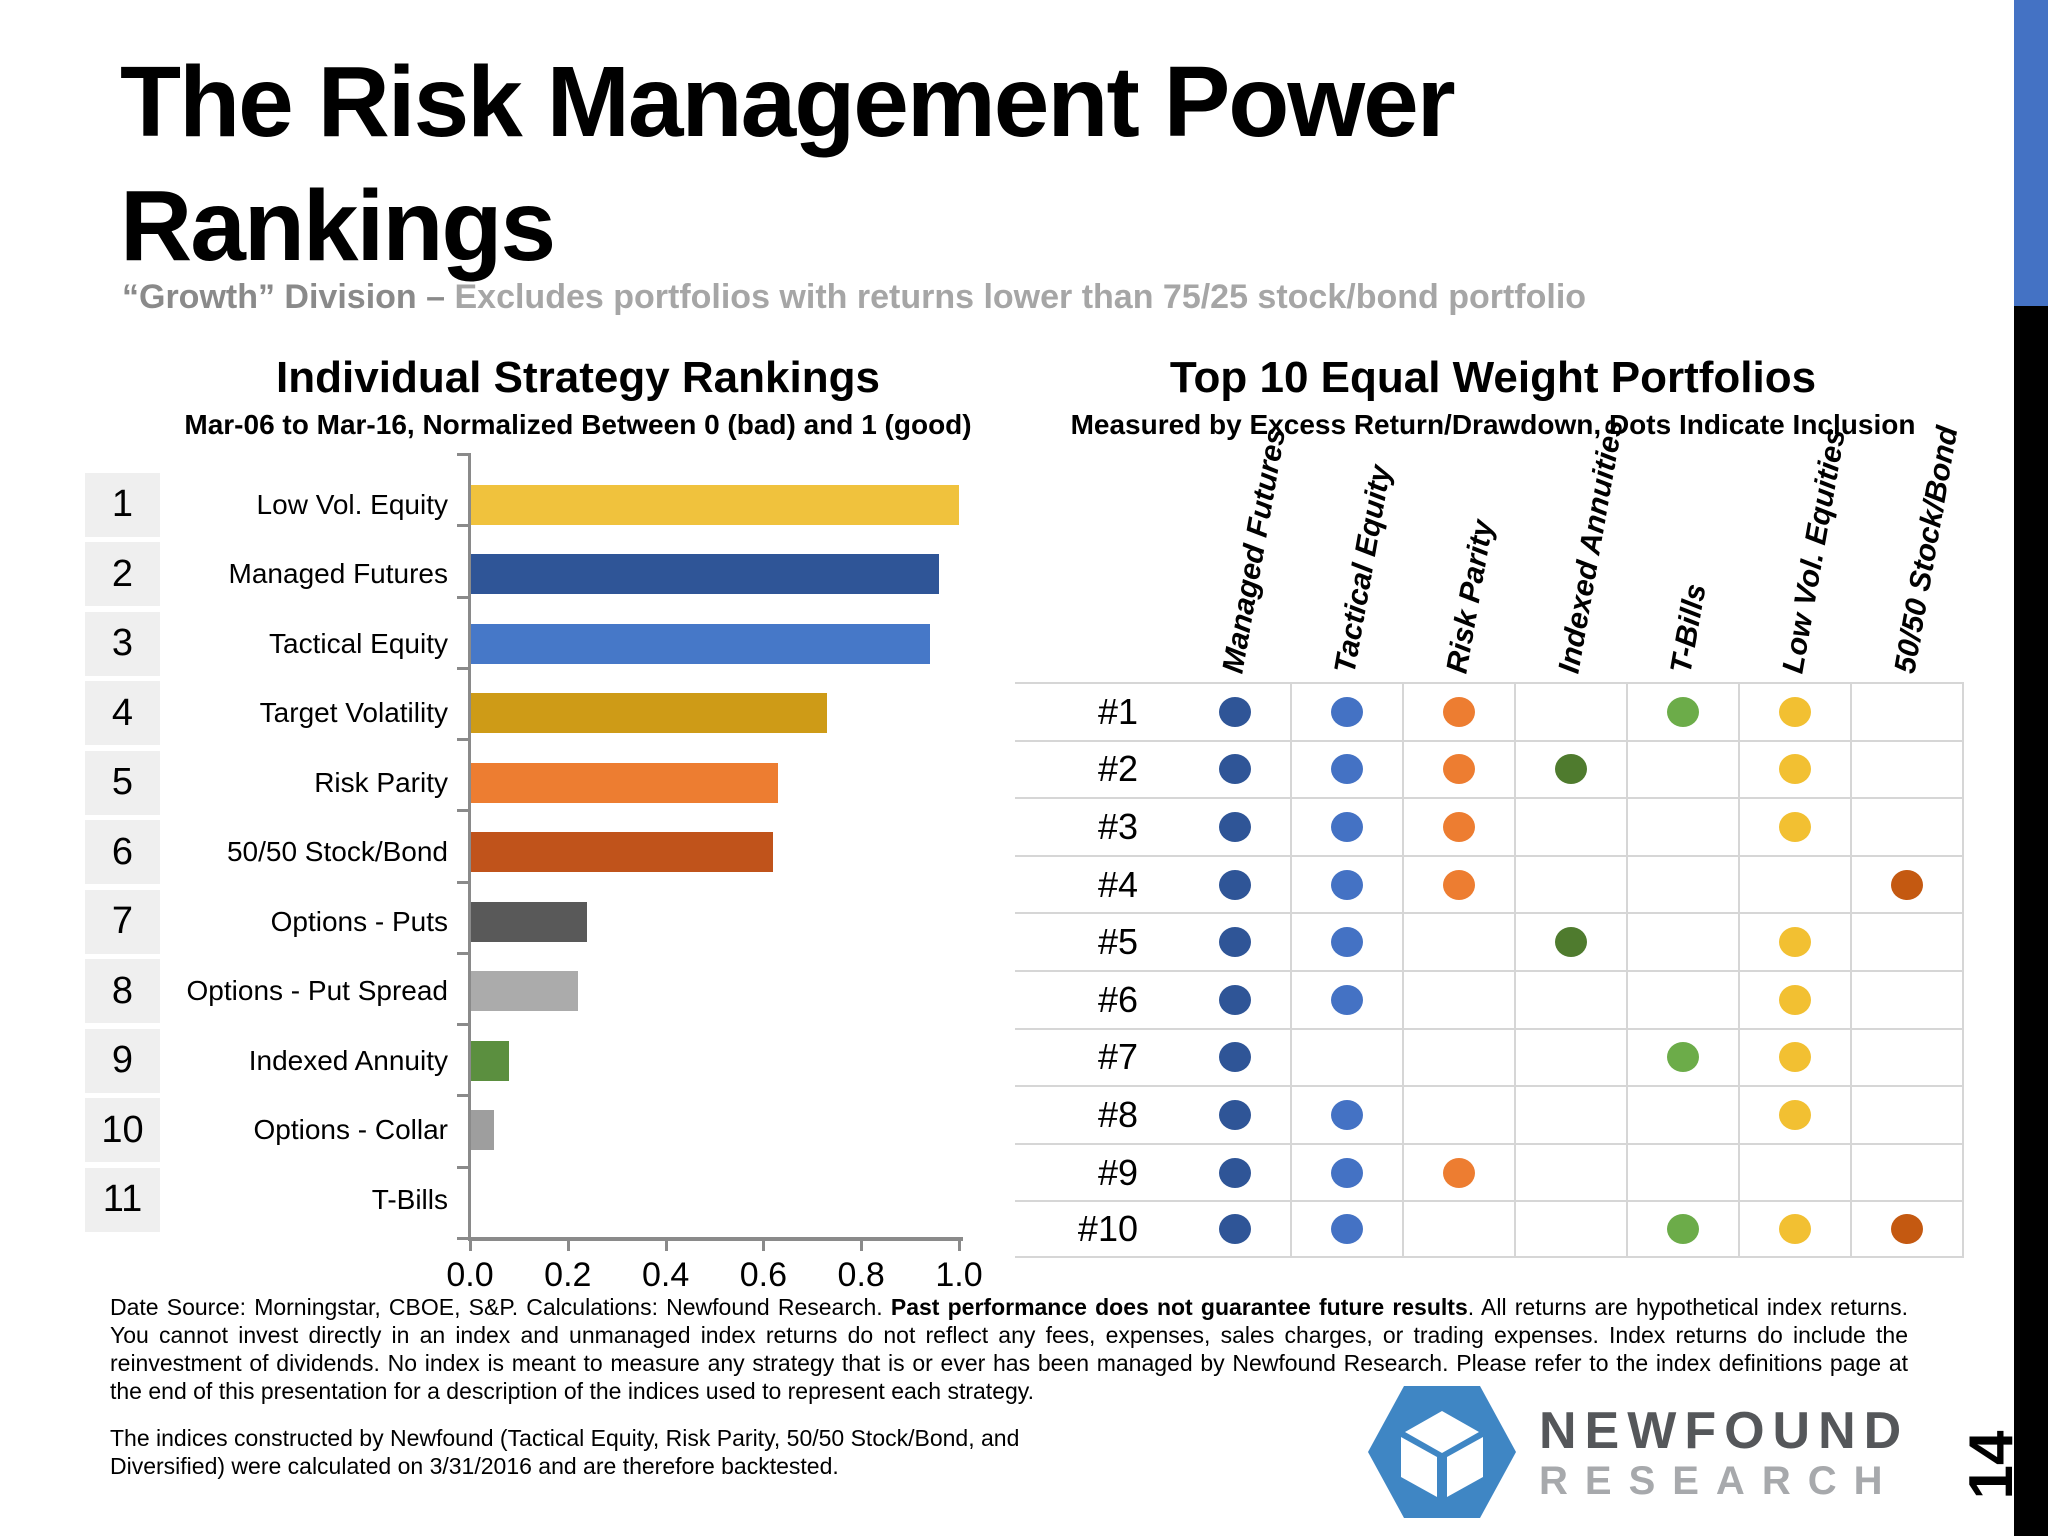 This screenshot has height=1536, width=2048. Describe the element at coordinates (1688, 628) in the screenshot. I see `column-label-t-bills: T-Bills` at that location.